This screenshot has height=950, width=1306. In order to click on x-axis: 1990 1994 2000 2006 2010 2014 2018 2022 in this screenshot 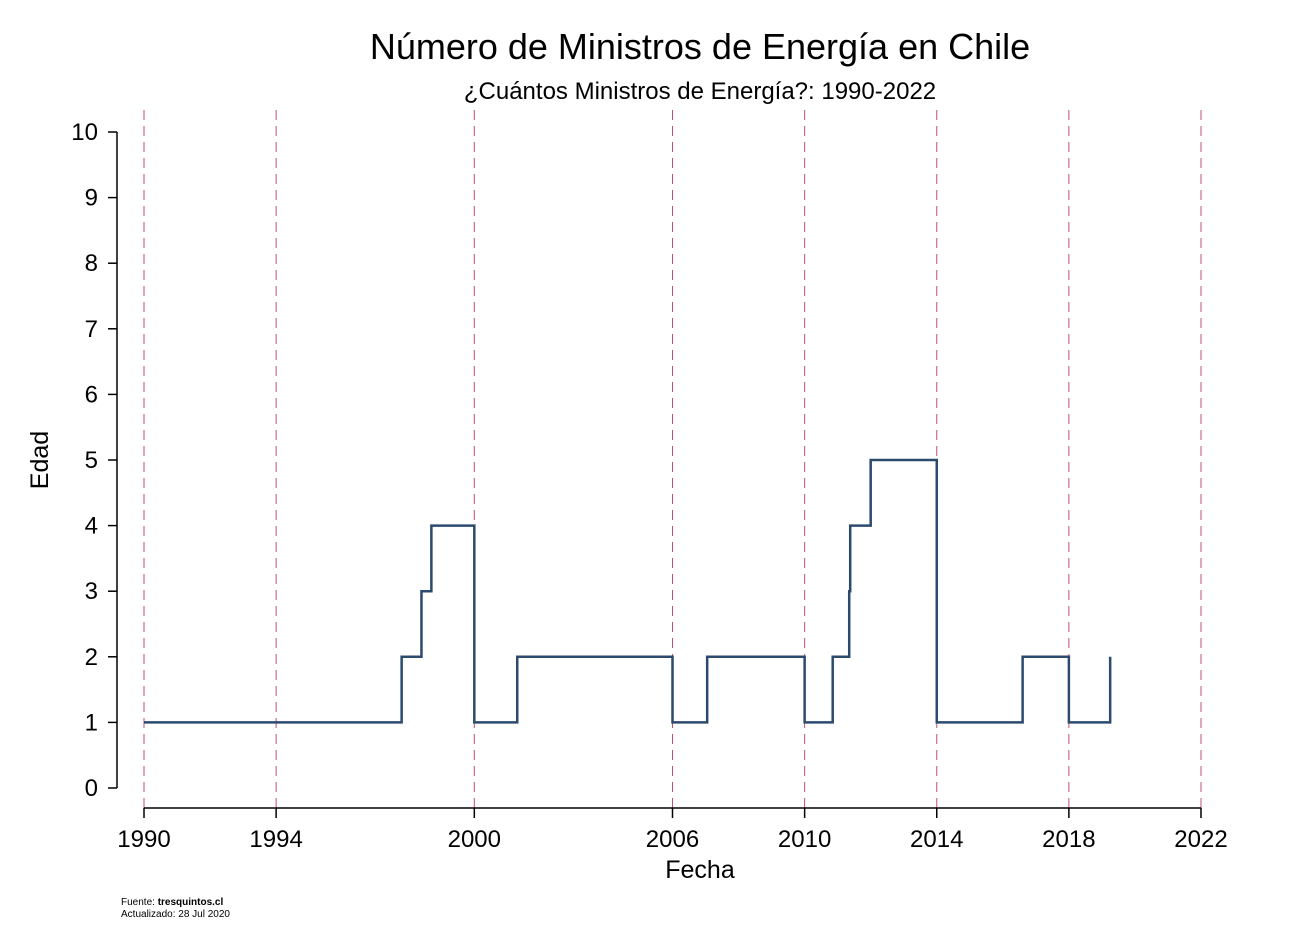, I will do `click(672, 830)`.